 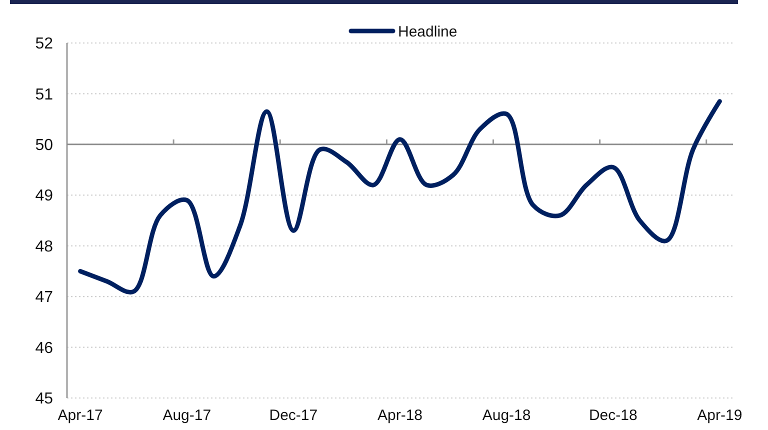 What do you see at coordinates (400, 415) in the screenshot?
I see `x-tick-label: Apr-18` at bounding box center [400, 415].